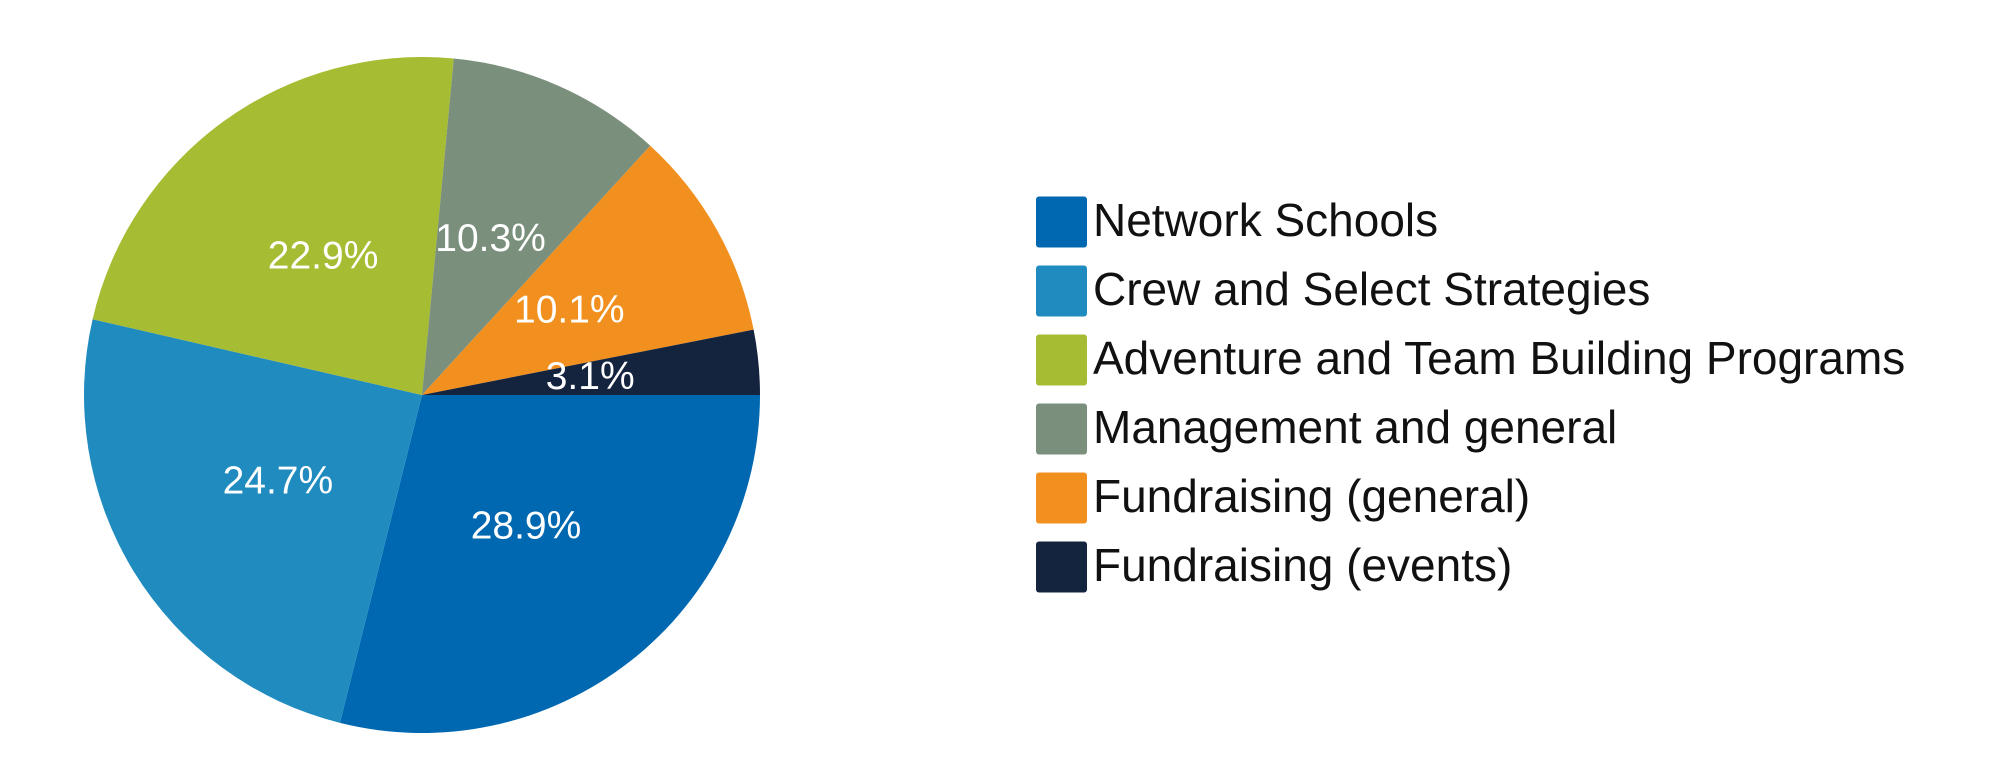 This screenshot has height=784, width=2000. I want to click on legend-label: Adventure and Team Building Programs, so click(1499, 358).